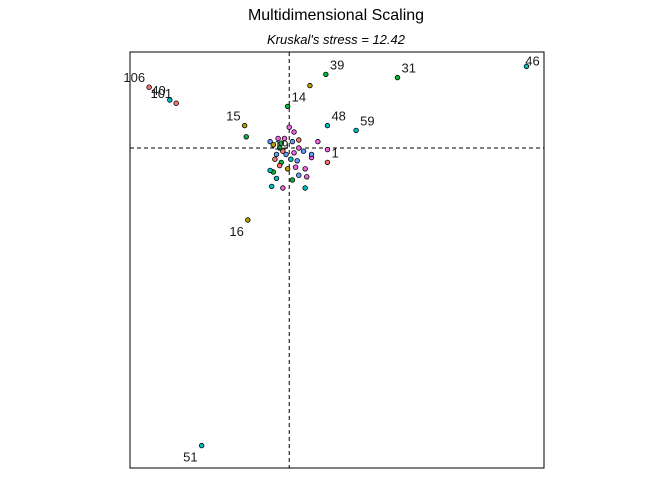 The image size is (672, 480). What do you see at coordinates (409, 68) in the screenshot?
I see `point-label-31: 31` at bounding box center [409, 68].